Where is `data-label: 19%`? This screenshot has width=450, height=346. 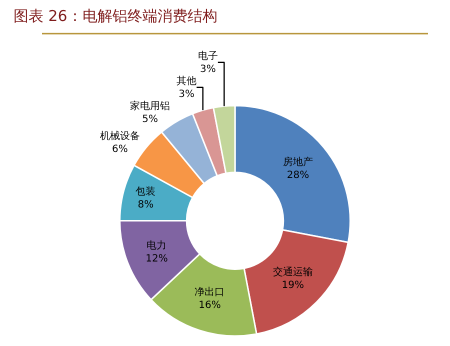
data-label: 19% is located at coordinates (293, 286).